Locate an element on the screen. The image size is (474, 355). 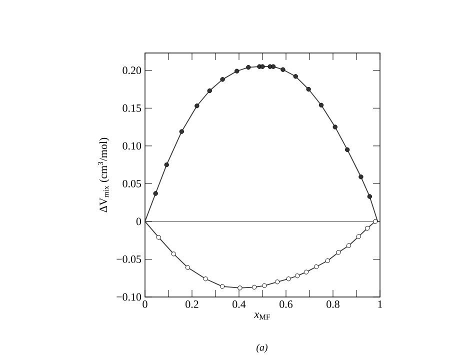
x-axis-title: x$_{MF}$ is located at coordinates (262, 316).